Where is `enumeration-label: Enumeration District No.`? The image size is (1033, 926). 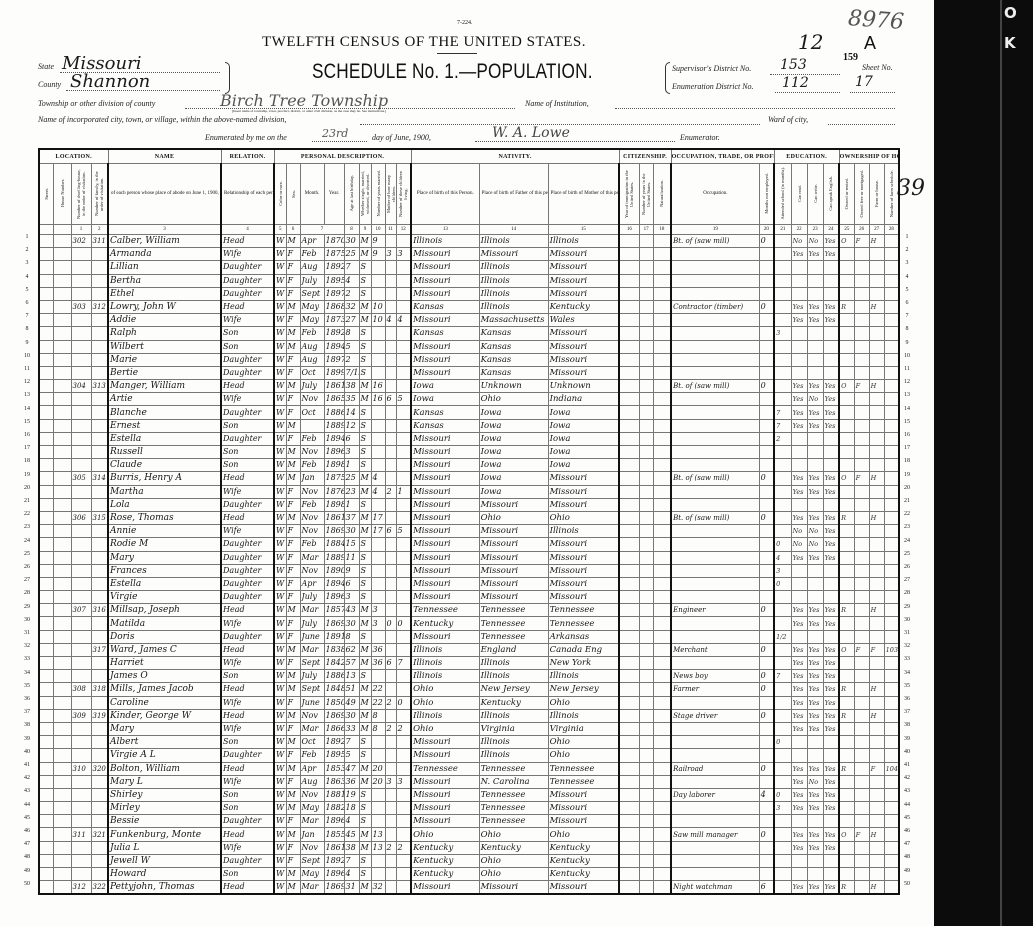 enumeration-label: Enumeration District No. is located at coordinates (713, 86).